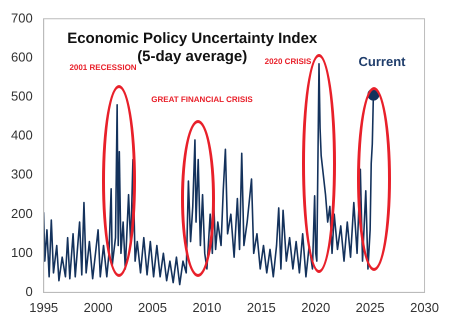 The image size is (450, 327). Describe the element at coordinates (202, 99) in the screenshot. I see `annotation: GREAT FINANCIAL CRISIS` at that location.